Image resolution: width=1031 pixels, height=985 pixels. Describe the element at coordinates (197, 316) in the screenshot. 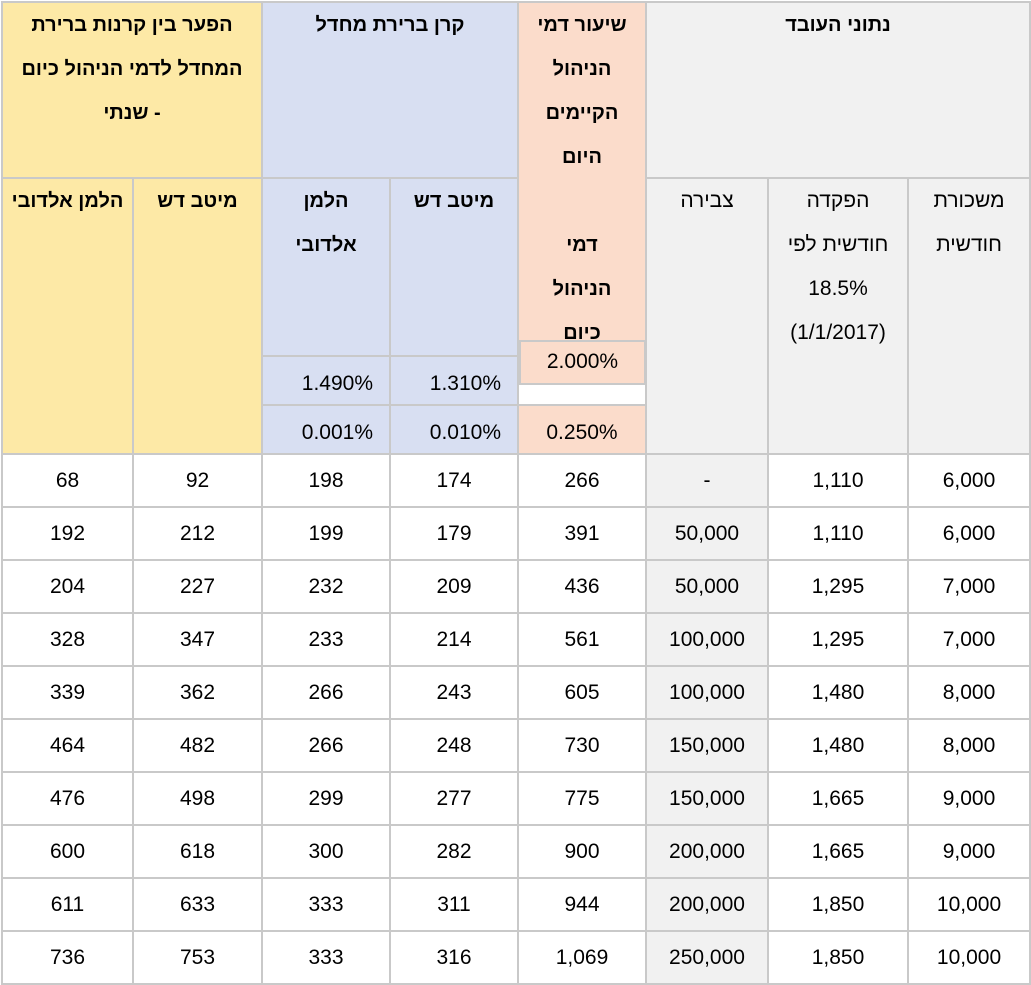

I see `gap-meitav-header: מיטב דש` at that location.